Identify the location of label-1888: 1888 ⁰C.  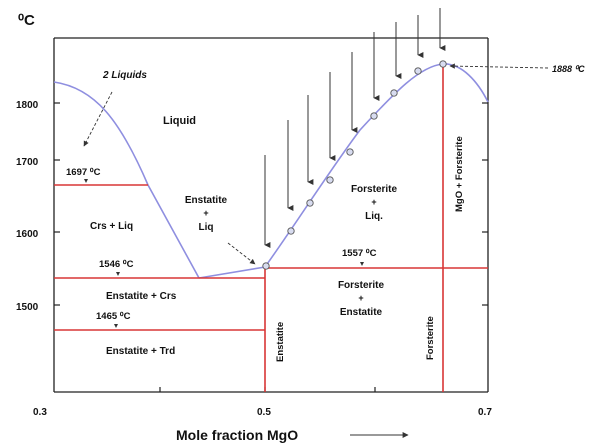
(568, 69).